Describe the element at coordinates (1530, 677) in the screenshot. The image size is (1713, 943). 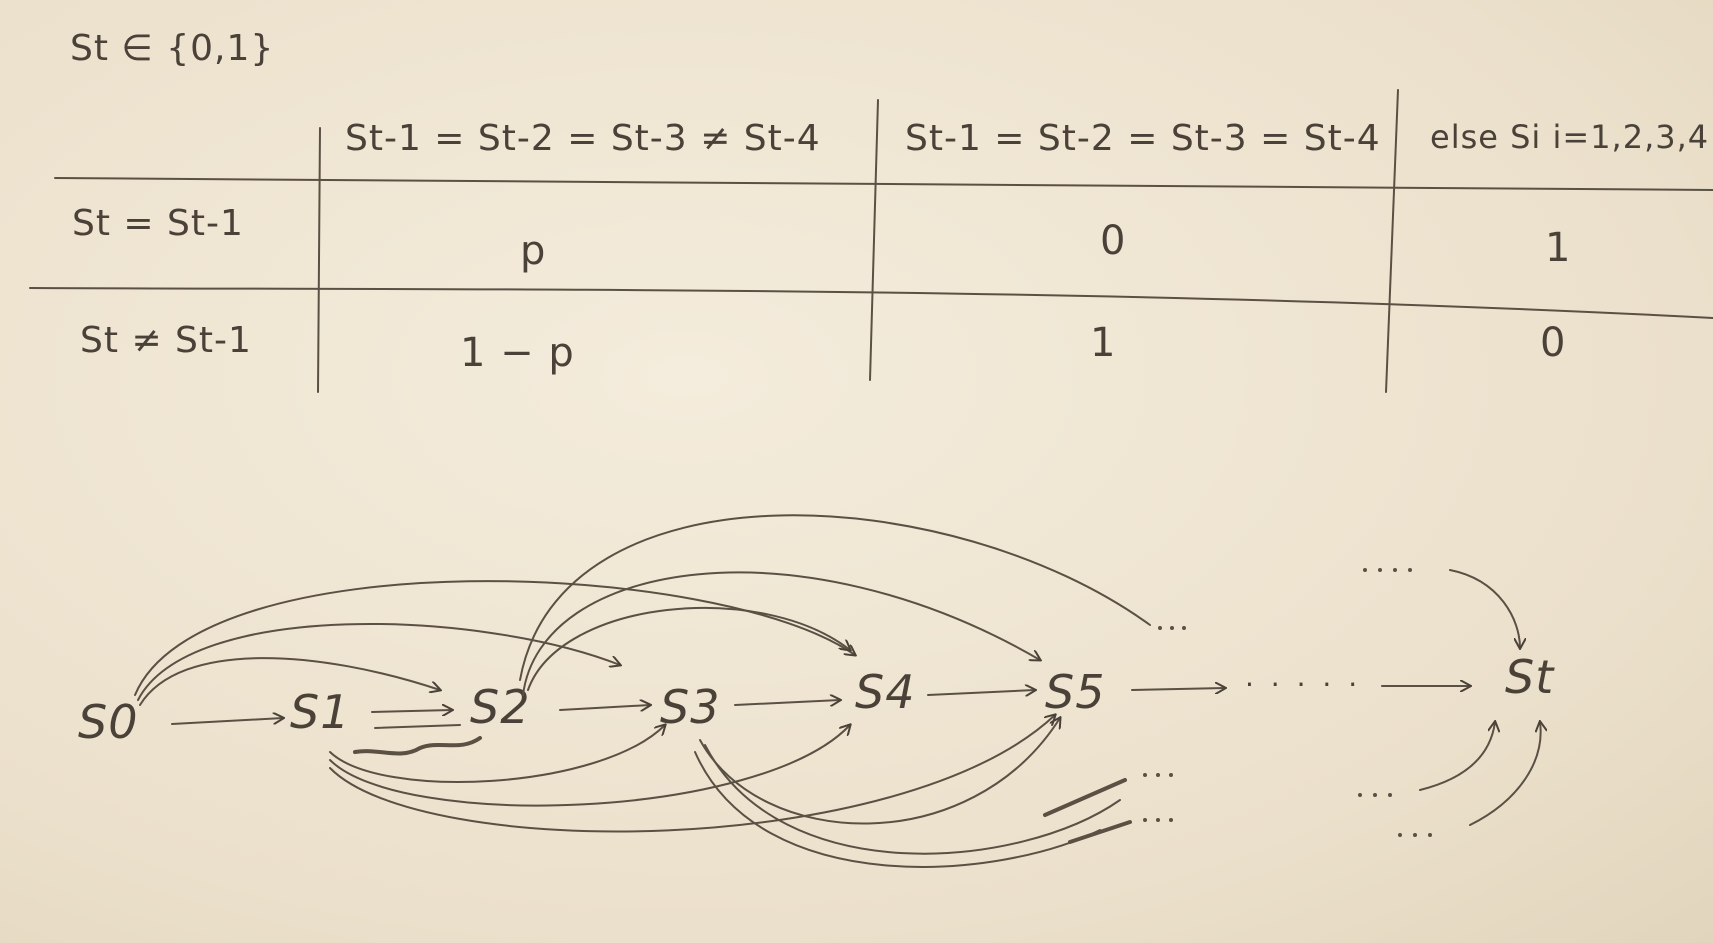
I see `node-st: St` at that location.